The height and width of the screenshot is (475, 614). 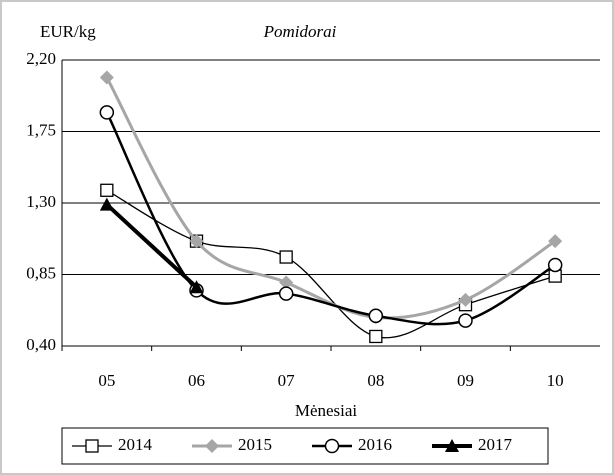 I want to click on x-axis-label: Mėnesiai, so click(x=326, y=410).